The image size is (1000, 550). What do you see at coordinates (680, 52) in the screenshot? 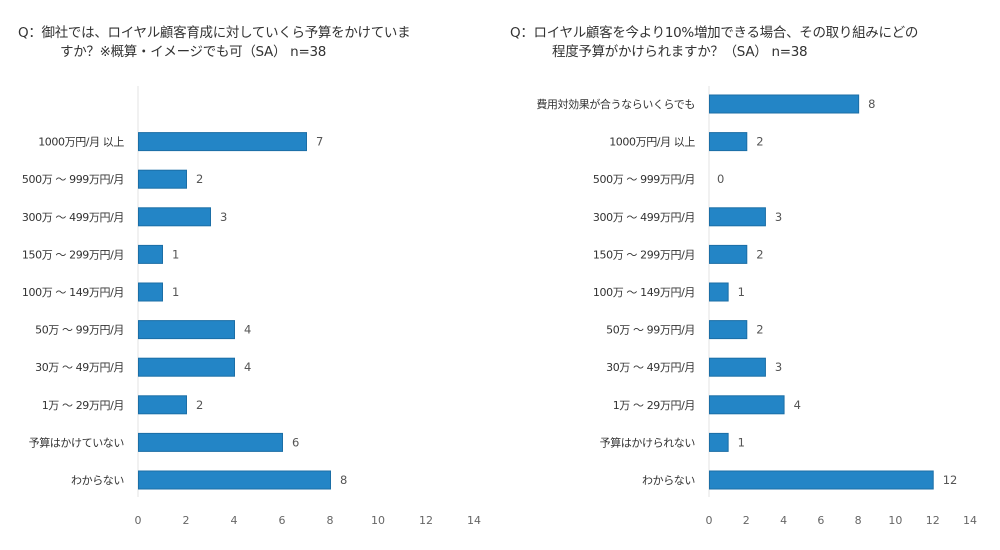
I see `right-title-line2: 程度予算がかけられますか？（SA） n=38` at bounding box center [680, 52].